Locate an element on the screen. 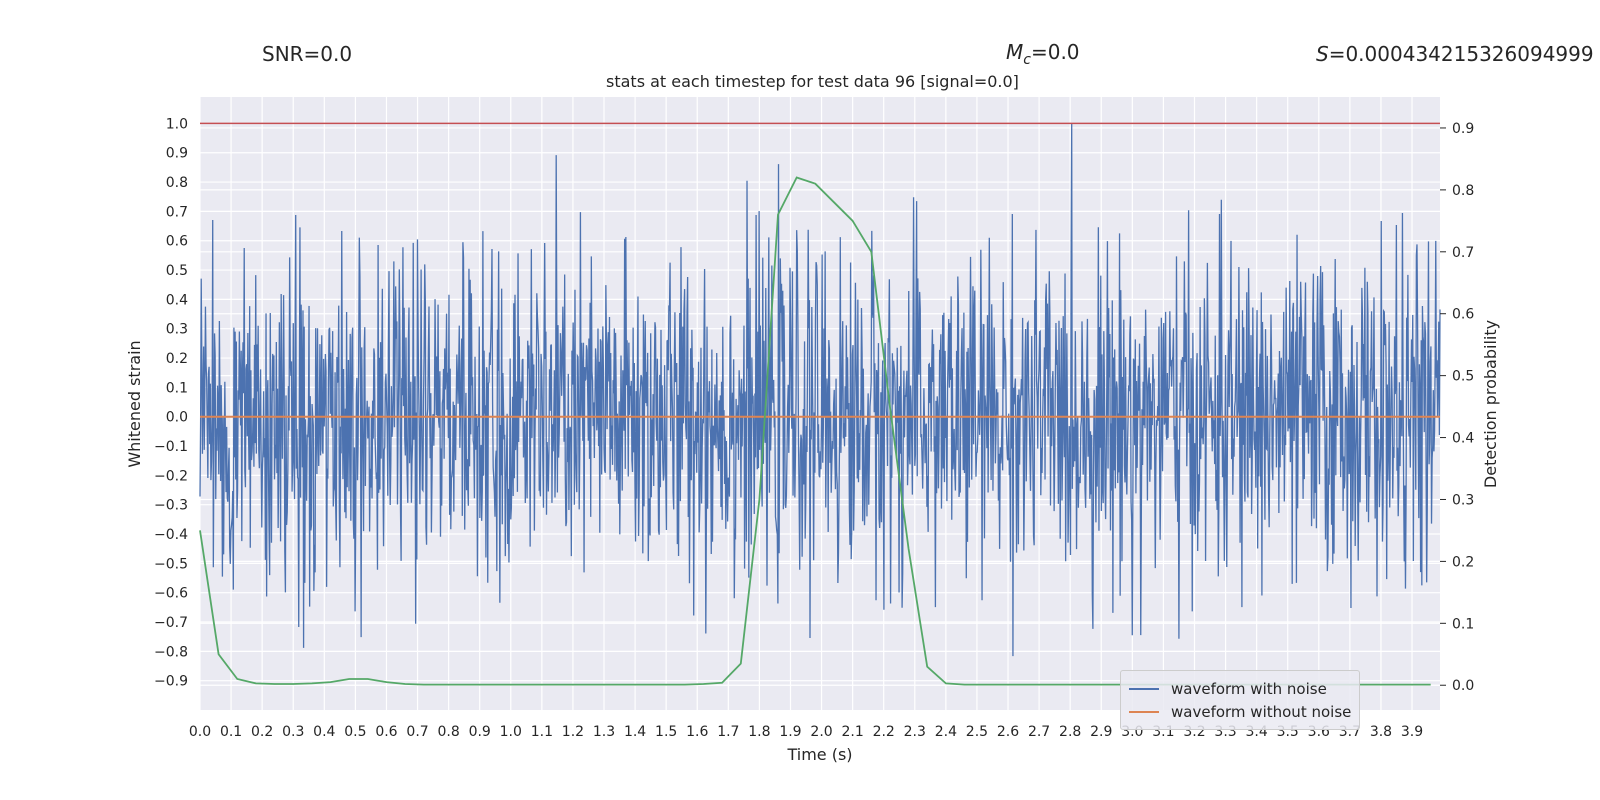 This screenshot has height=800, width=1600. y-tick-label: 0.9 is located at coordinates (177, 154).